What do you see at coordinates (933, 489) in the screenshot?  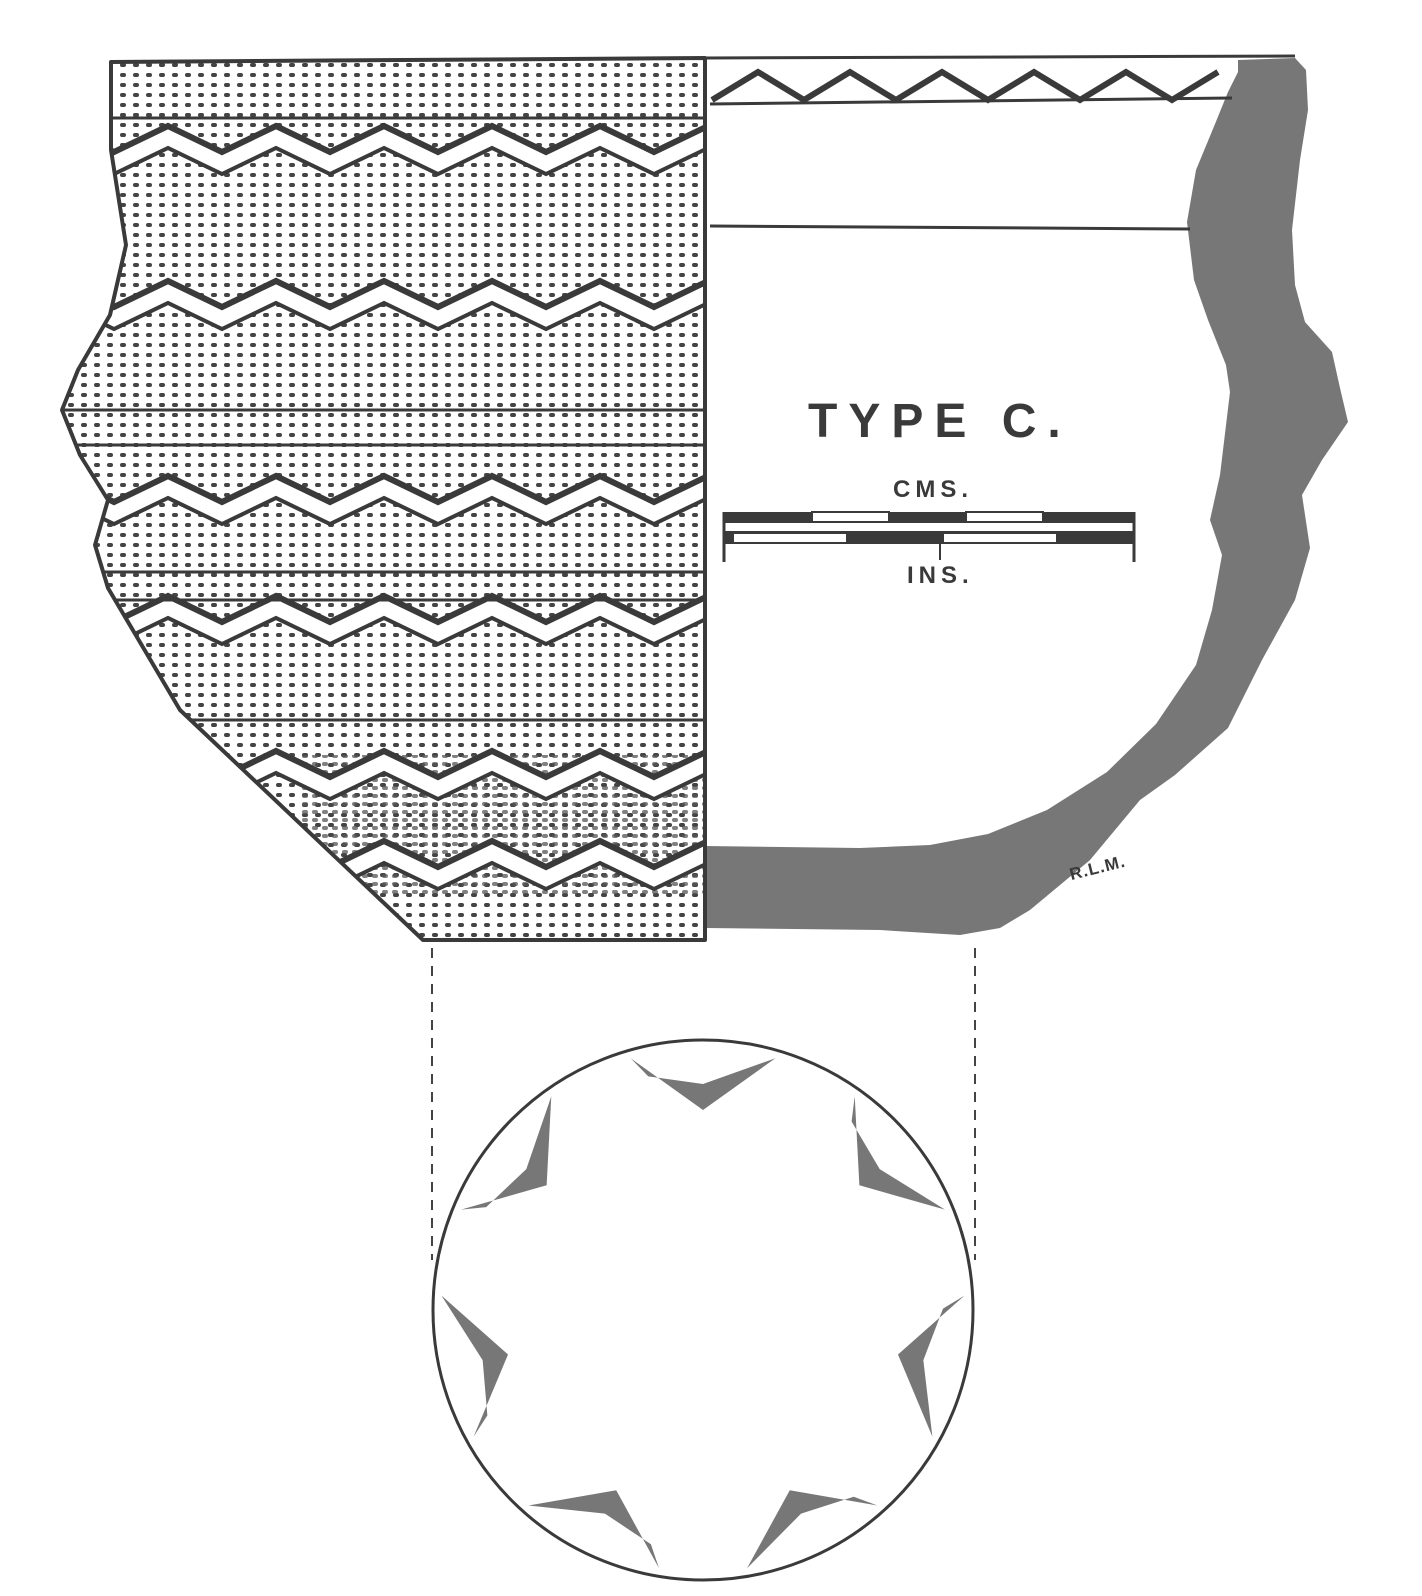 I see `scale-cms-label: CMS.` at bounding box center [933, 489].